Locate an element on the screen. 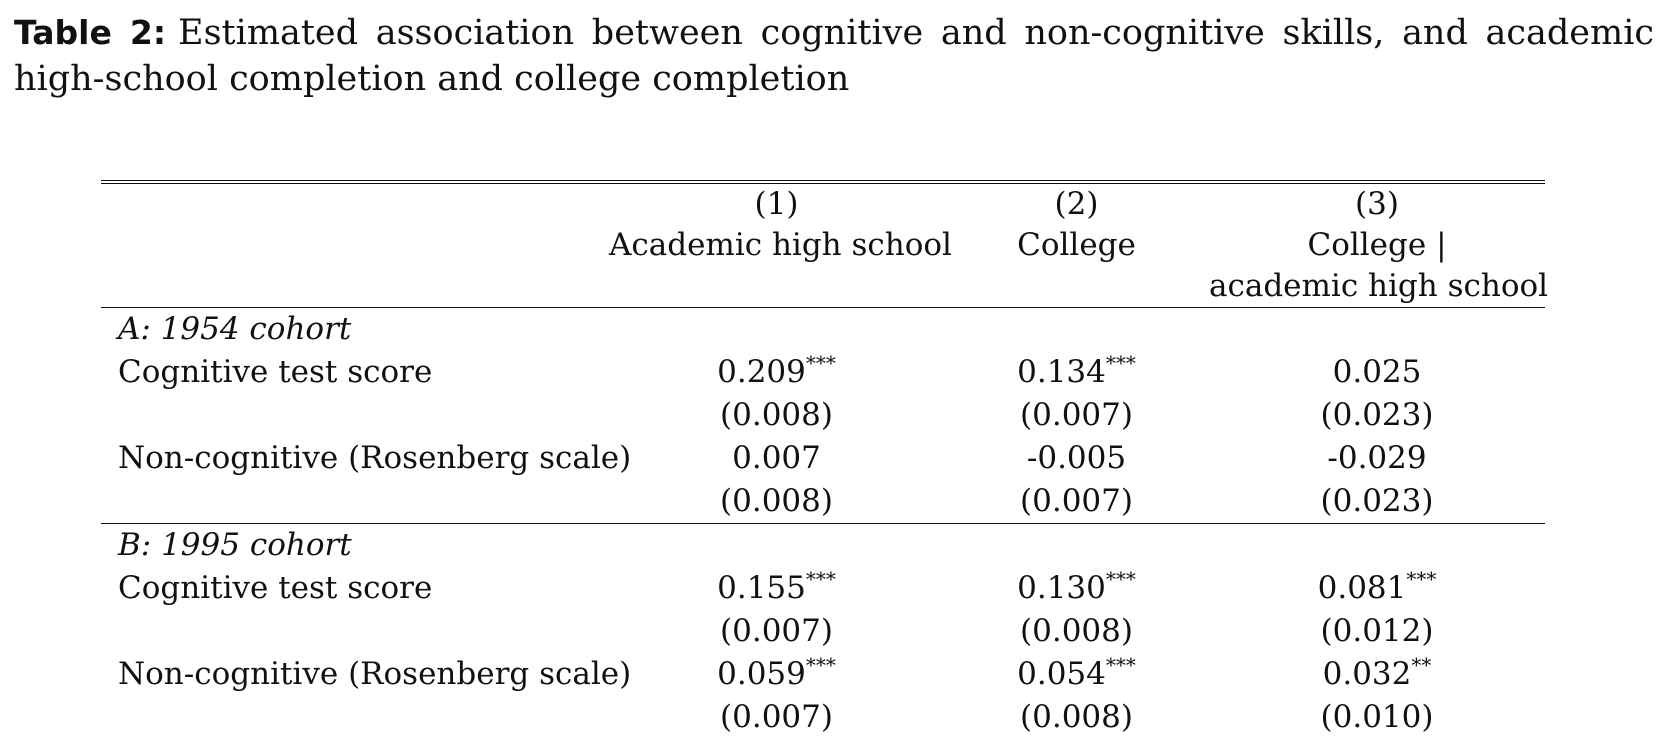  col-number-1: (1) is located at coordinates (776, 204).